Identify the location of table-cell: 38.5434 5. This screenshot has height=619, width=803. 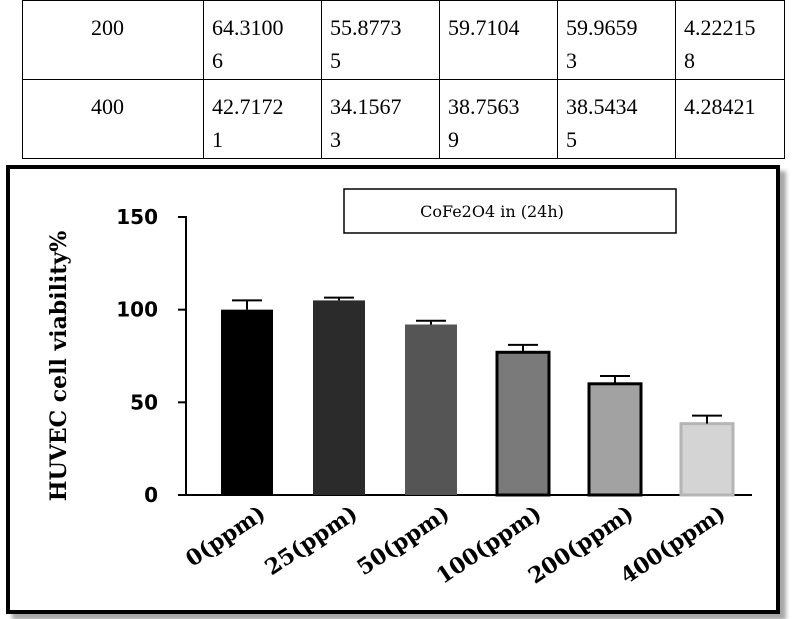
(616, 119).